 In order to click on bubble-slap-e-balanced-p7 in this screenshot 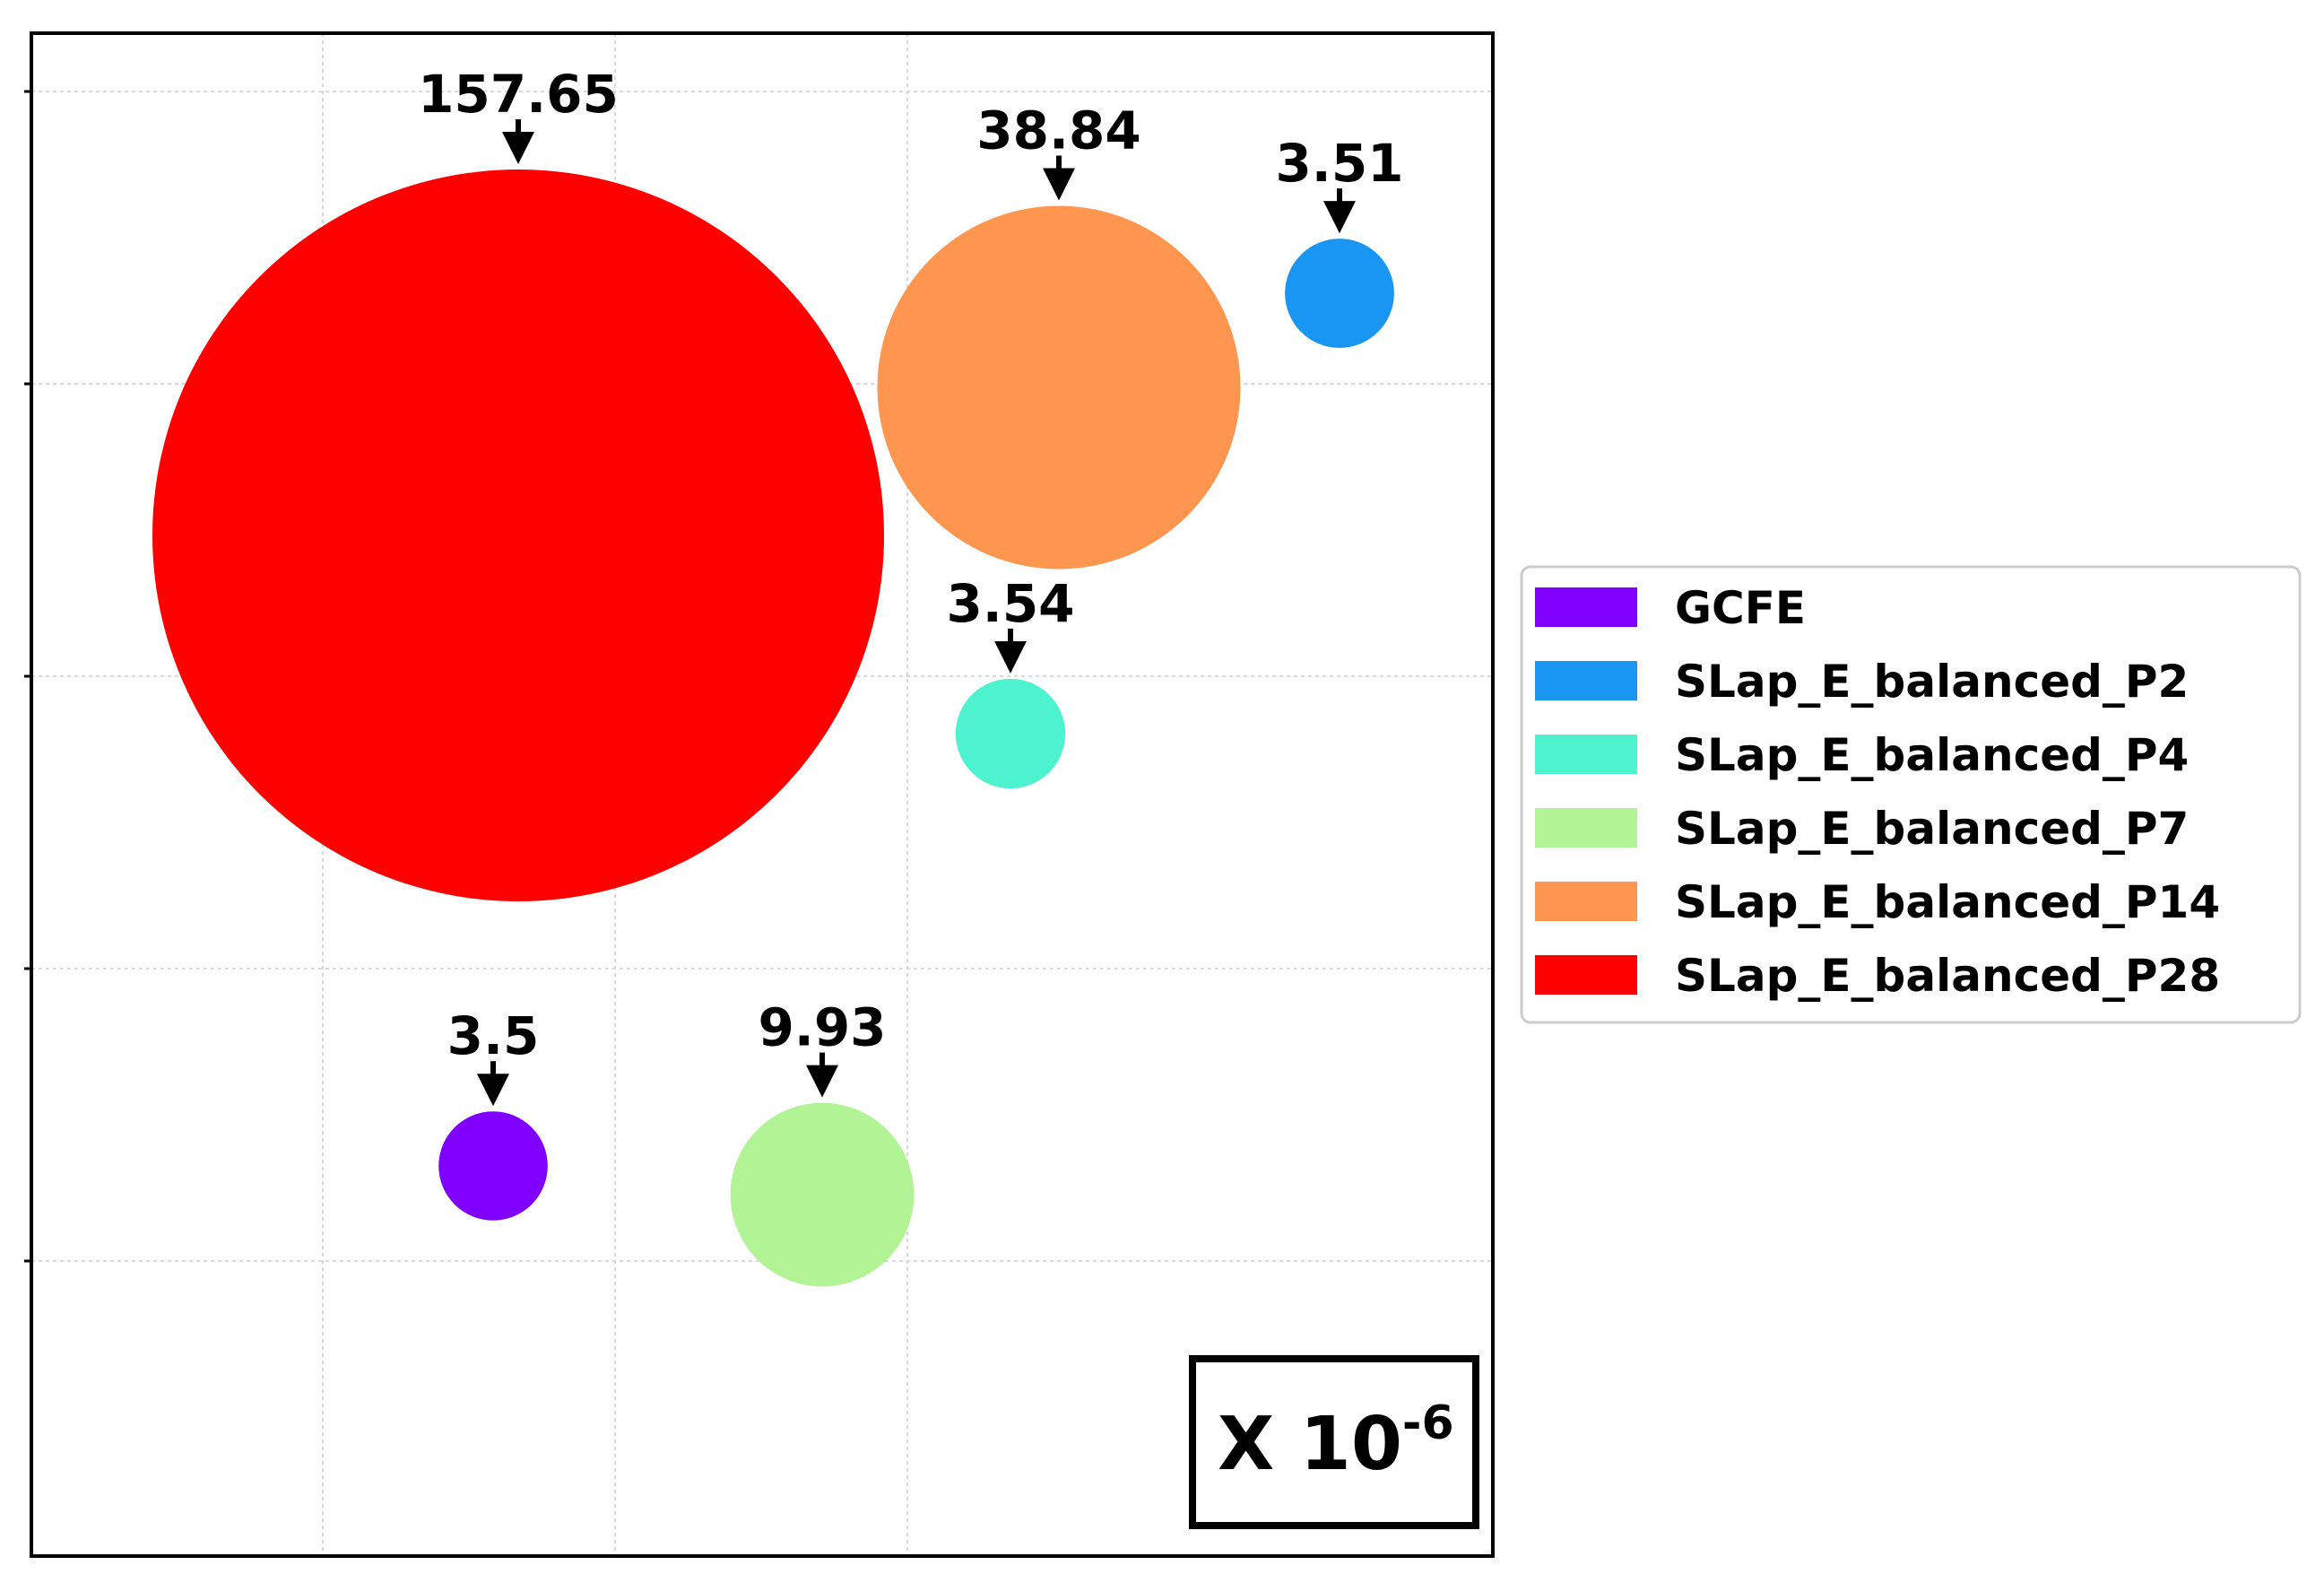, I will do `click(822, 1194)`.